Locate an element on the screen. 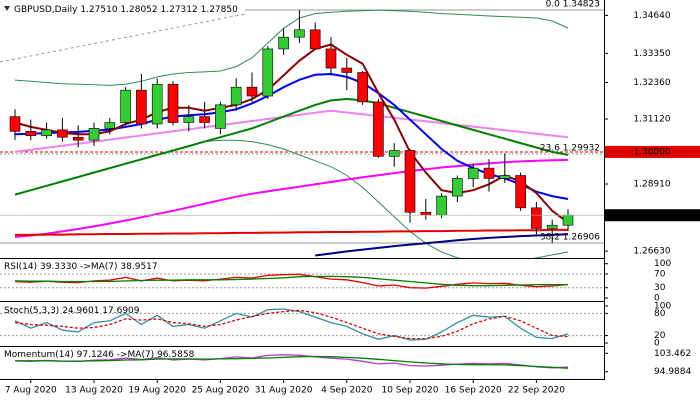  ohlc-label: 1.27850 is located at coordinates (219, 10).